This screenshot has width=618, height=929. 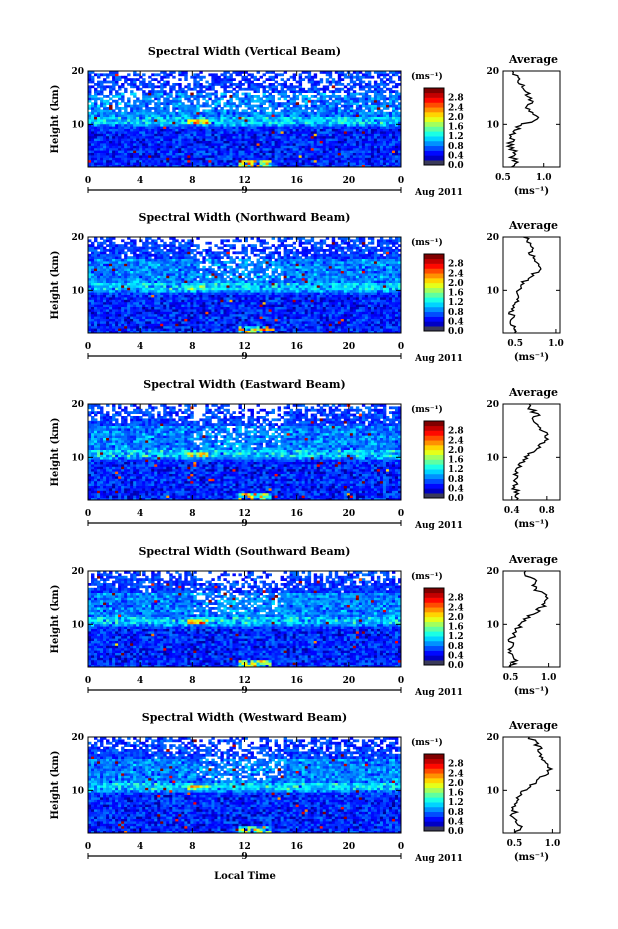 I want to click on x-axis-label-local-time: Local Time, so click(x=245, y=876).